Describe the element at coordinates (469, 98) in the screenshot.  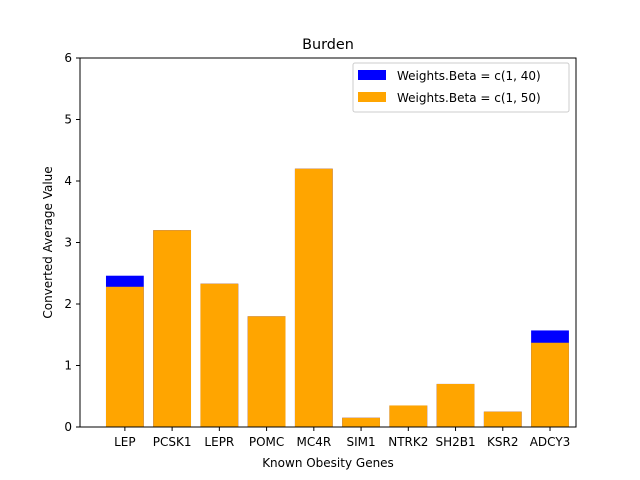
I see `legend-label: Weights.Beta = c(1, 50)` at that location.